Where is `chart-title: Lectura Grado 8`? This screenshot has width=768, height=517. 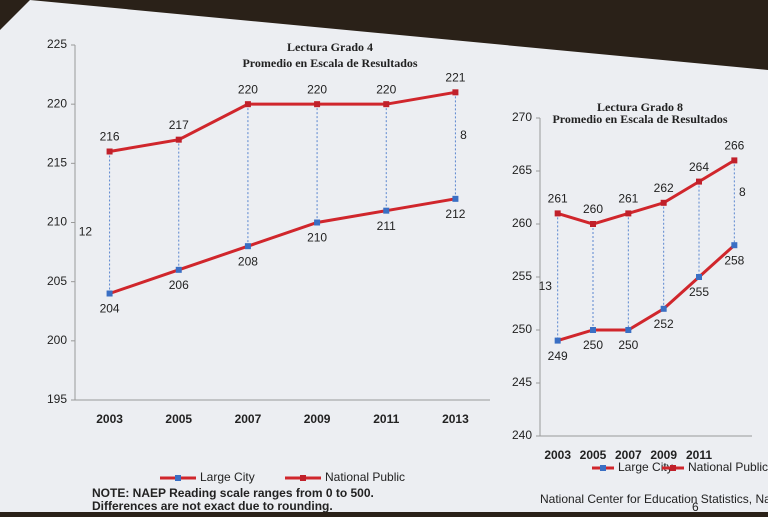
chart-title: Lectura Grado 8 is located at coordinates (640, 107).